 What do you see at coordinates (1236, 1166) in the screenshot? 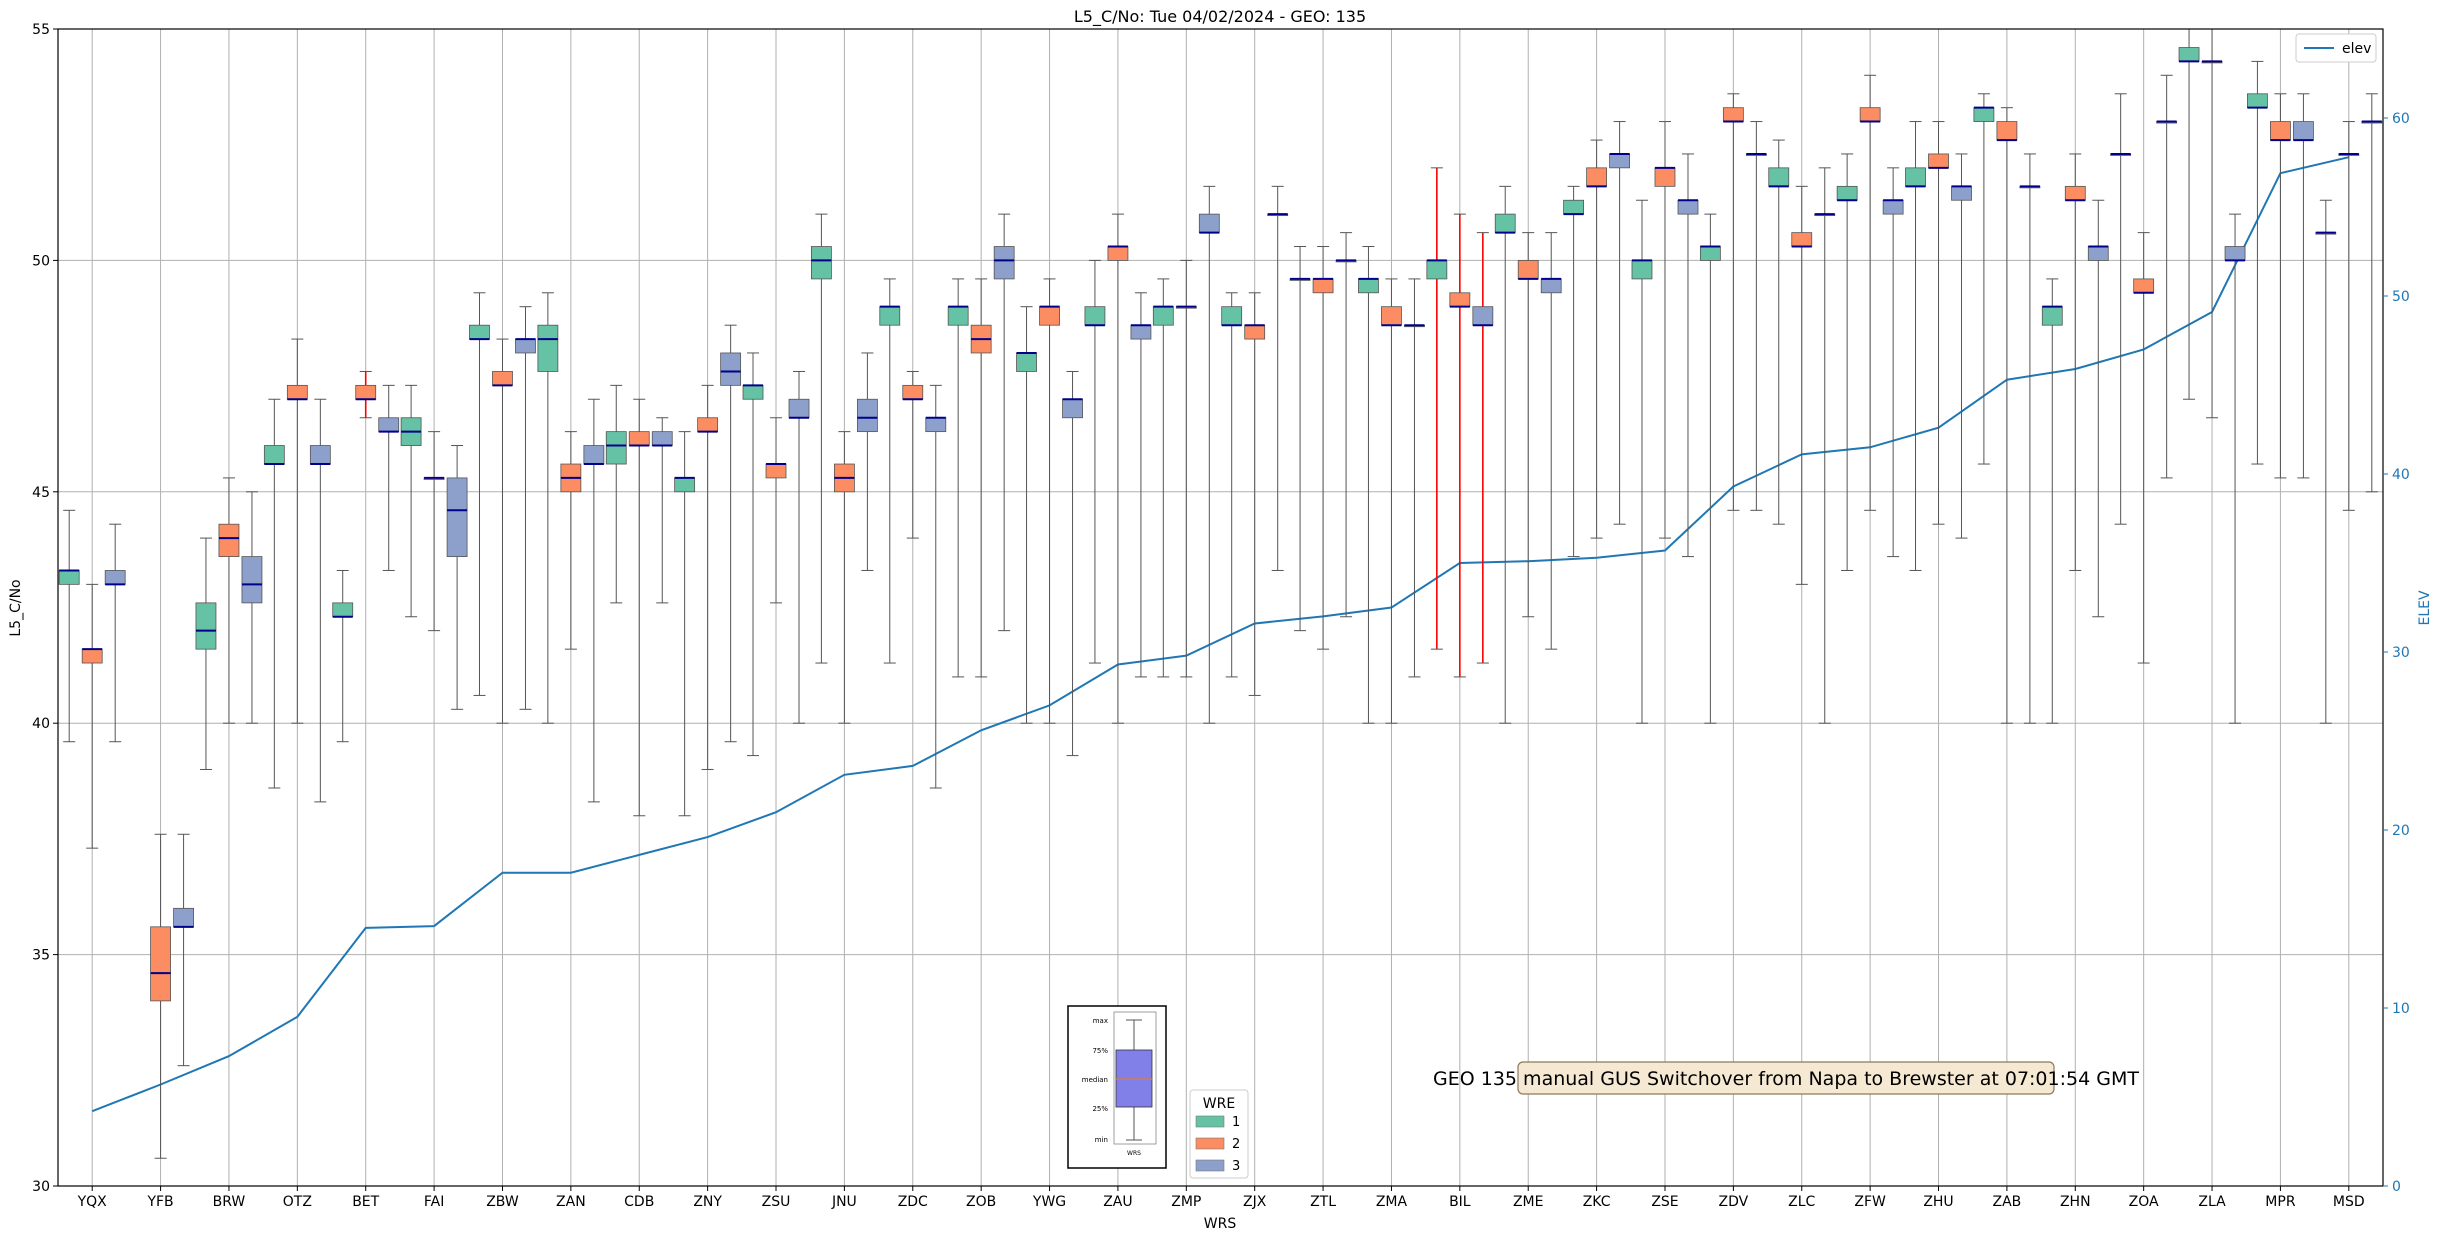
I see `wre-legend-label-3: 3` at bounding box center [1236, 1166].